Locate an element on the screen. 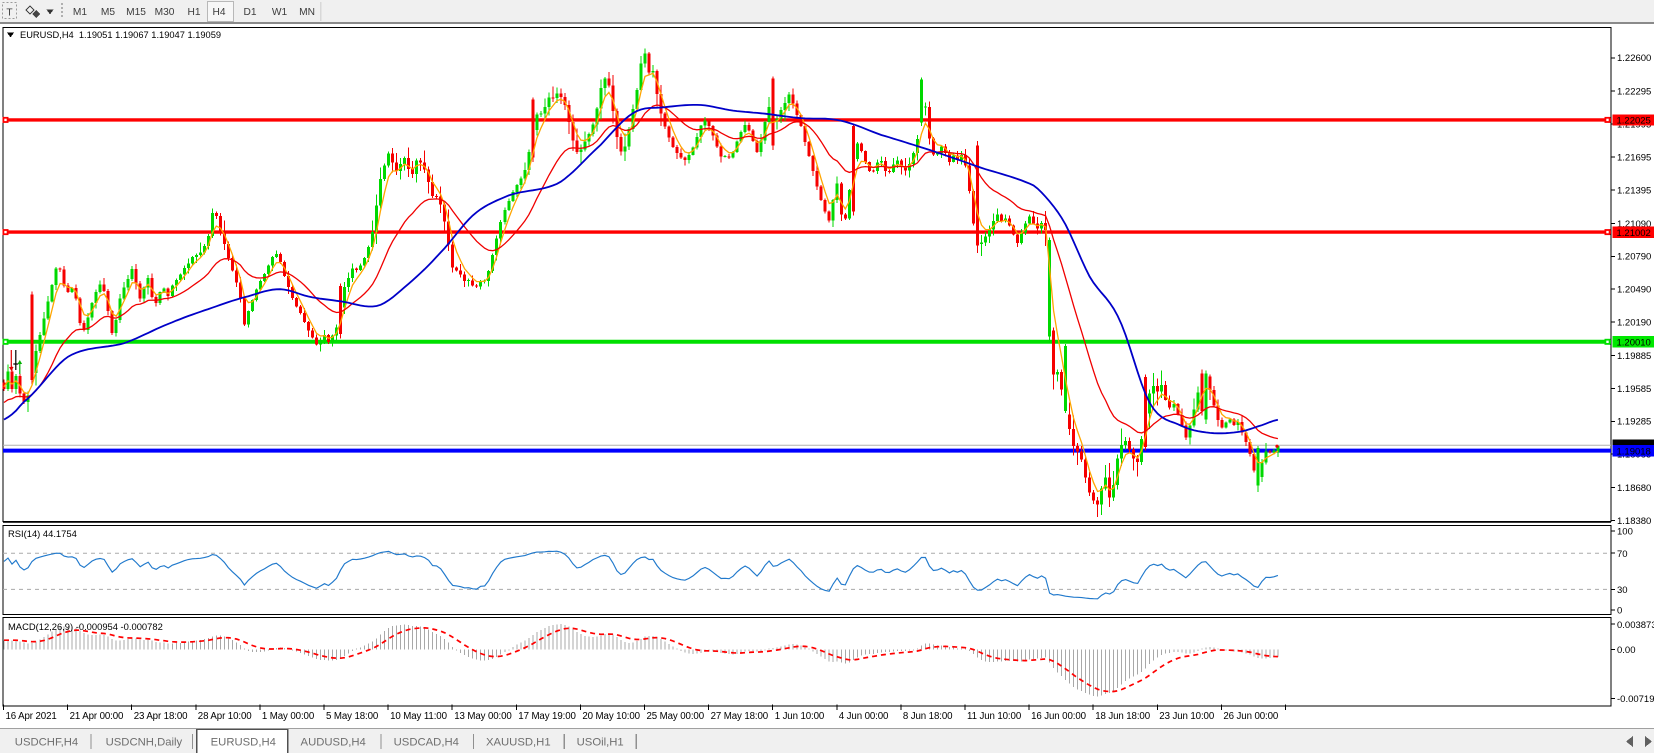  svg-text: M30 is located at coordinates (165, 12).